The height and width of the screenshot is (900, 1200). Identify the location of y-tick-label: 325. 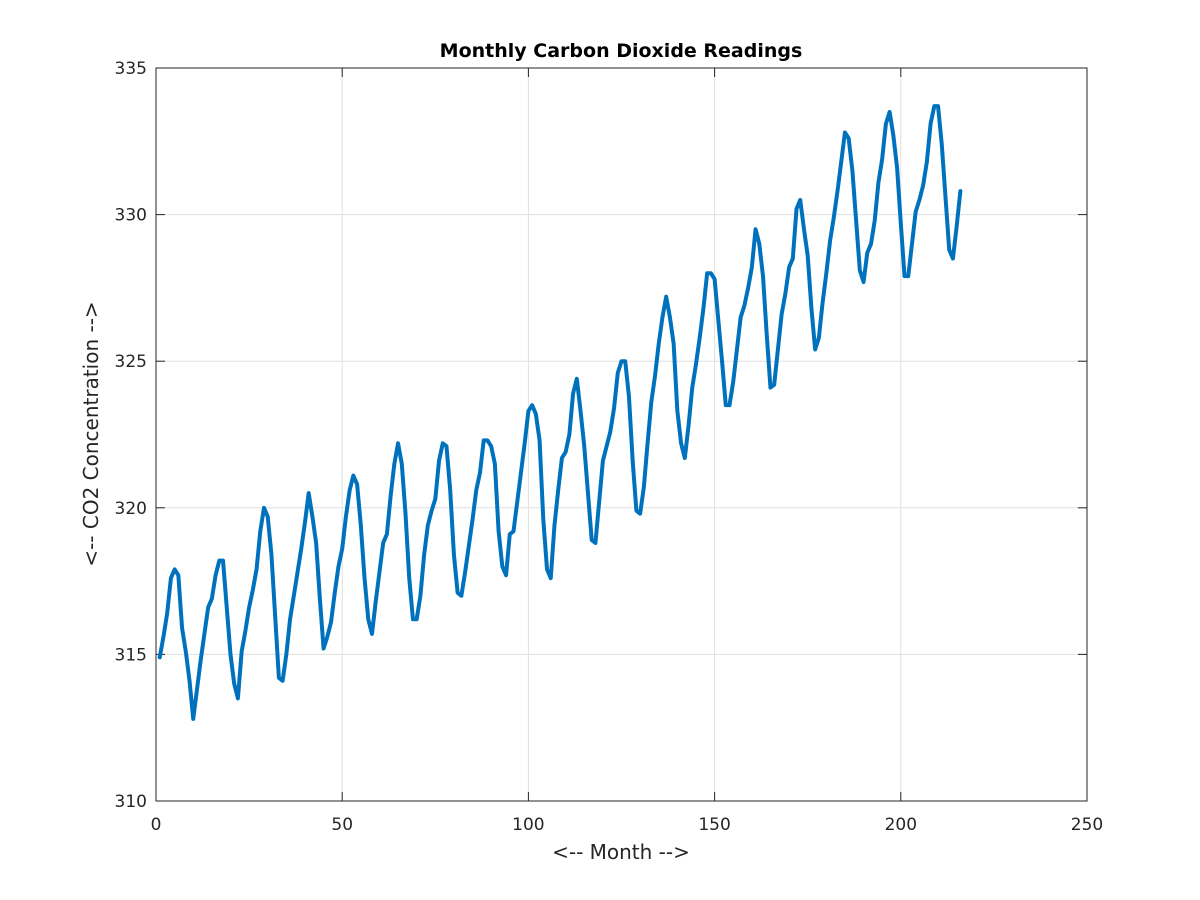
(131, 362).